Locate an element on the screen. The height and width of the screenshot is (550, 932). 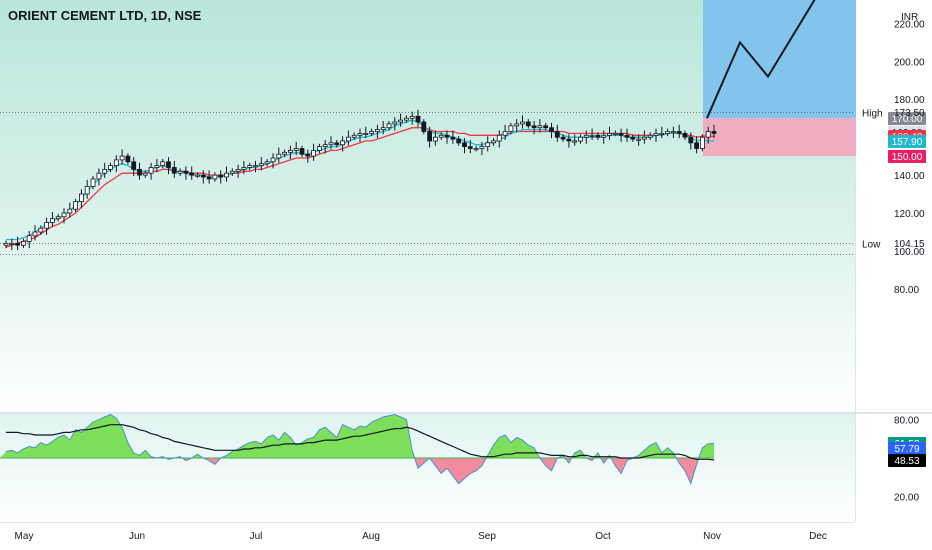
osc-badge is located at coordinates (907, 460).